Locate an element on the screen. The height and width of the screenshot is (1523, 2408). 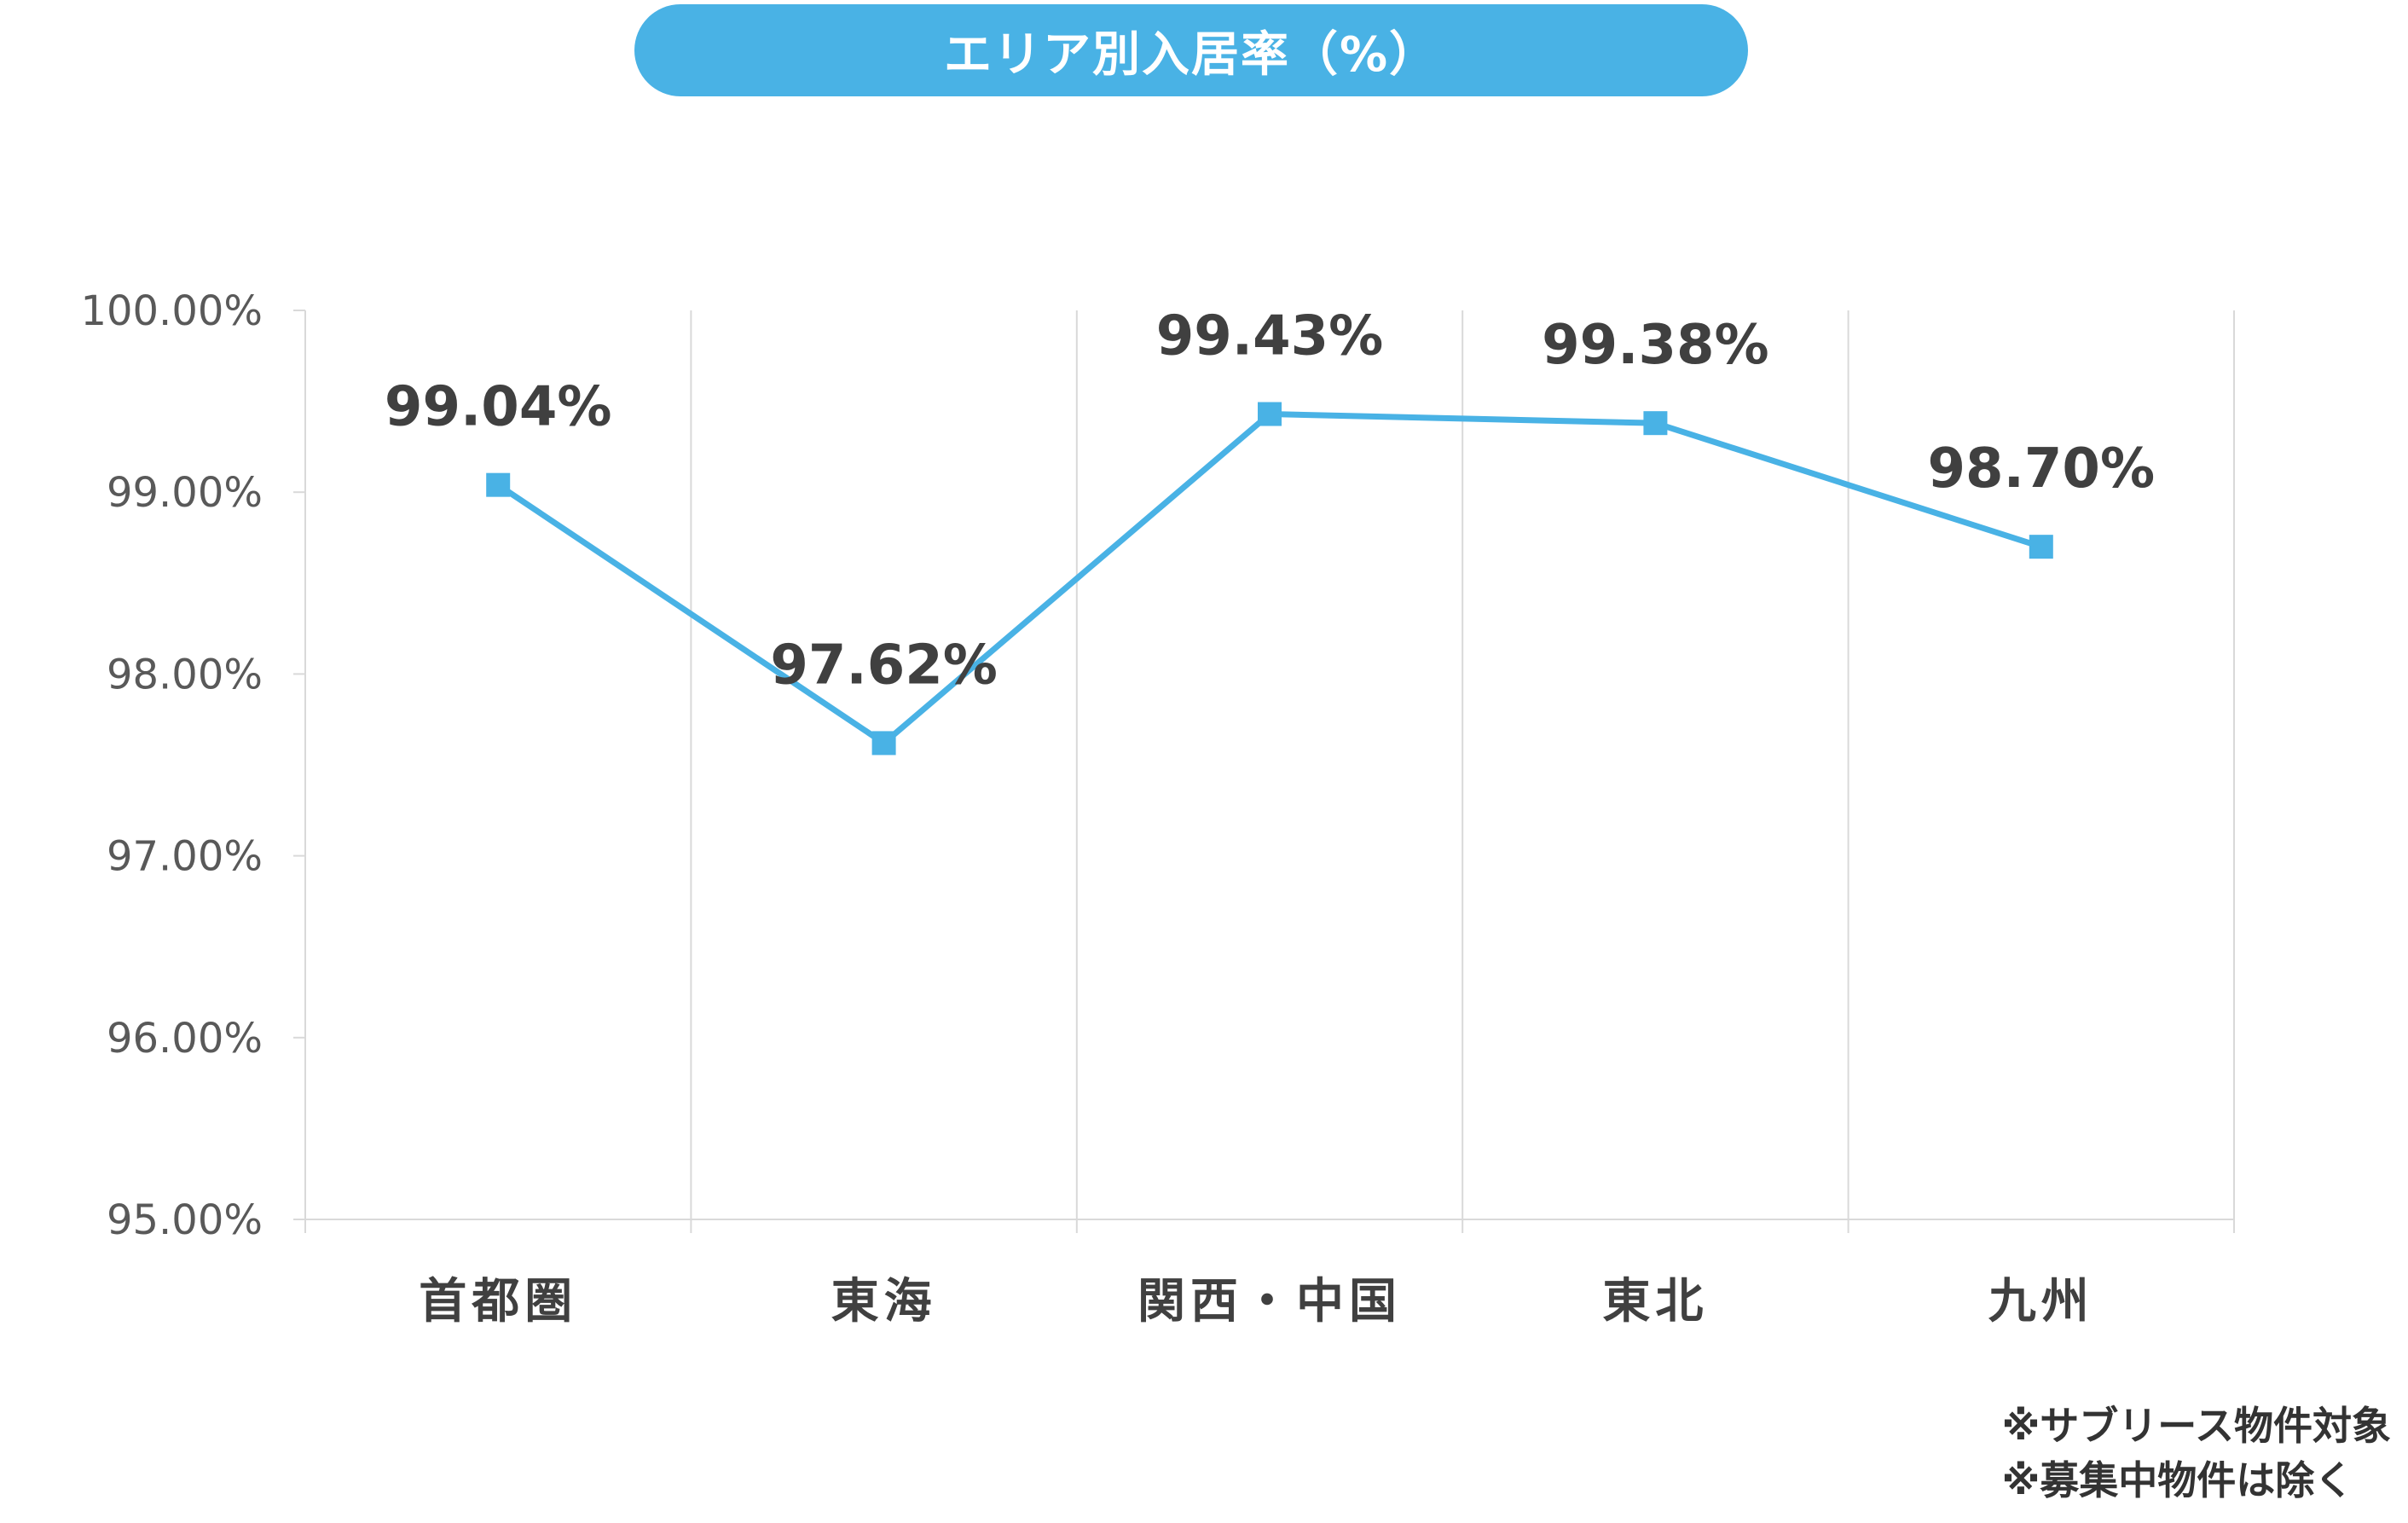
y-tick-label: 95.00% is located at coordinates (185, 1220).